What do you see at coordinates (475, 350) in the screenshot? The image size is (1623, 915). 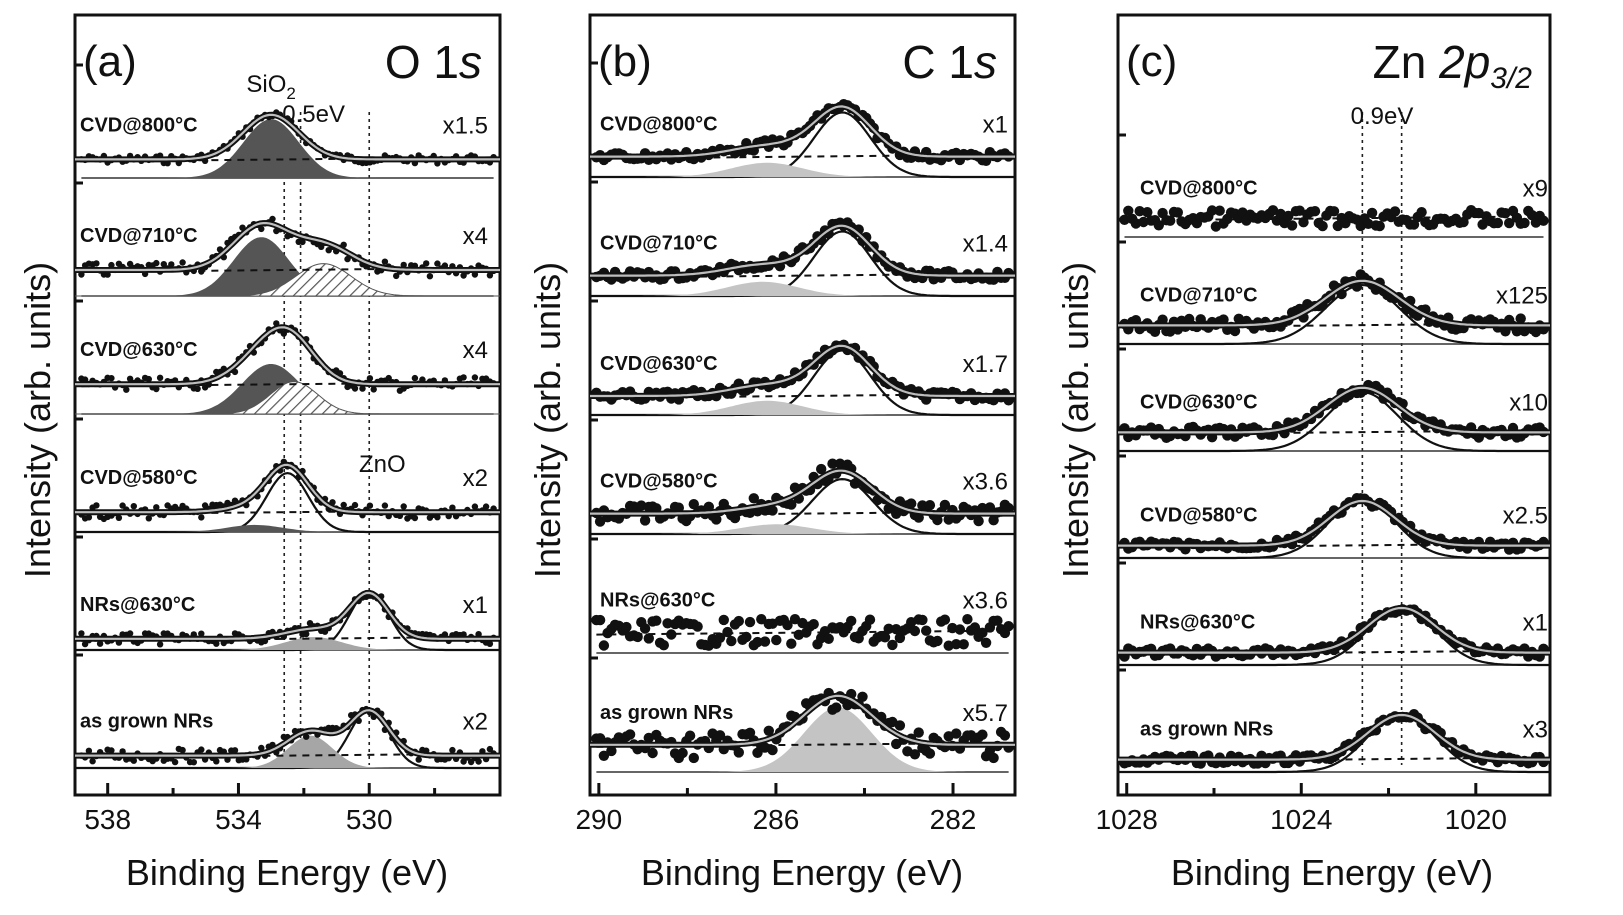 I see `scale-factor-label: x4` at bounding box center [475, 350].